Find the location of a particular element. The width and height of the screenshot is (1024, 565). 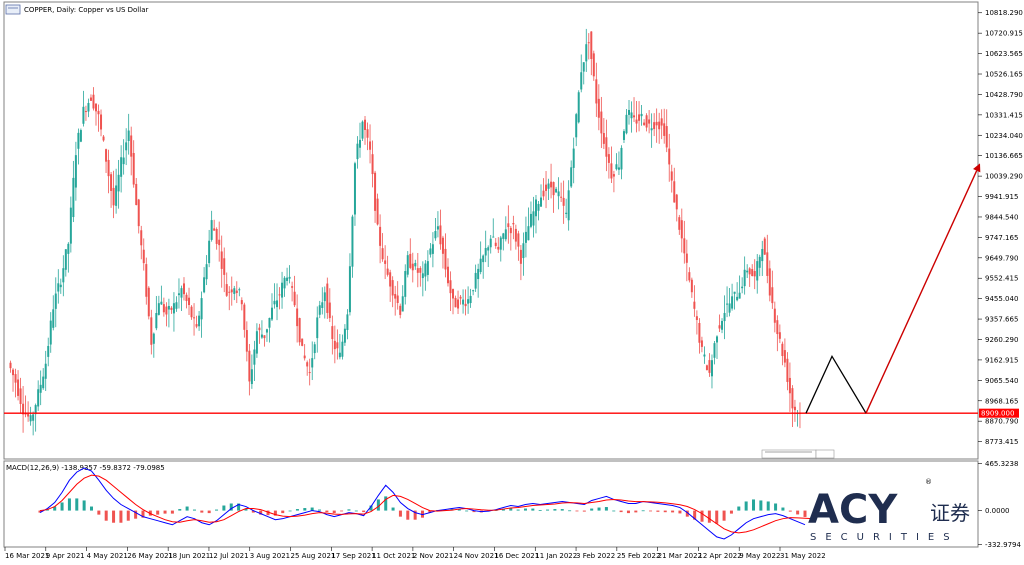

acy-securities-logo: ACY ® 证券 SECURITIES is located at coordinates (889, 510).